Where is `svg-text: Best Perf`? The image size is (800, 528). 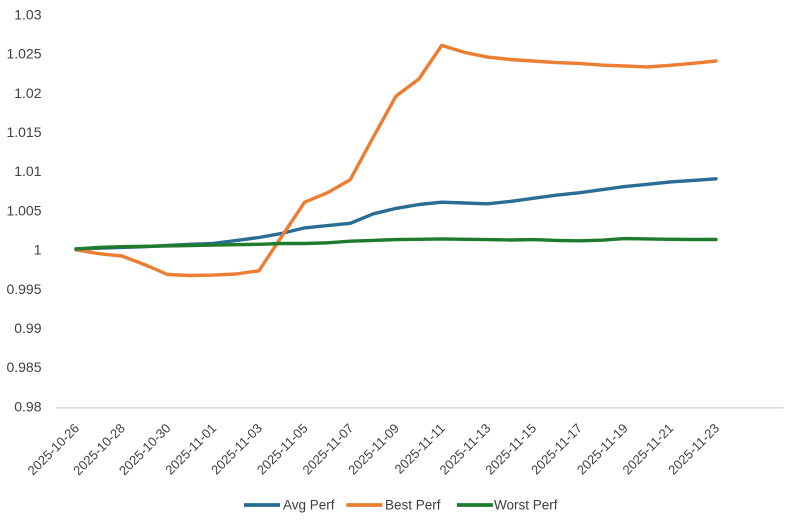
svg-text: Best Perf is located at coordinates (413, 505).